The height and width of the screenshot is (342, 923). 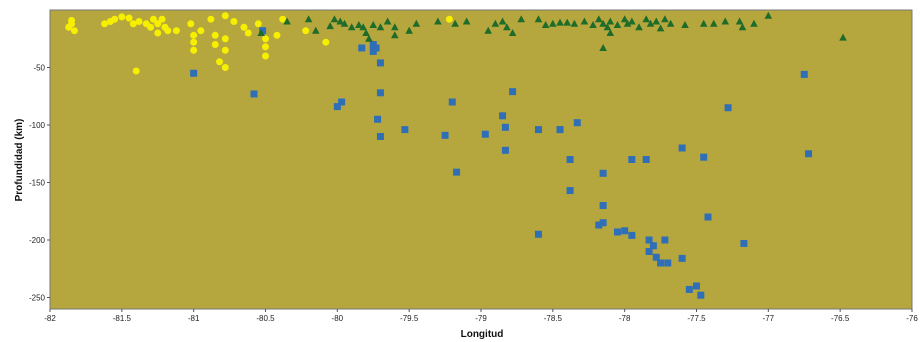 What do you see at coordinates (553, 318) in the screenshot?
I see `x-tick-label: -78.5` at bounding box center [553, 318].